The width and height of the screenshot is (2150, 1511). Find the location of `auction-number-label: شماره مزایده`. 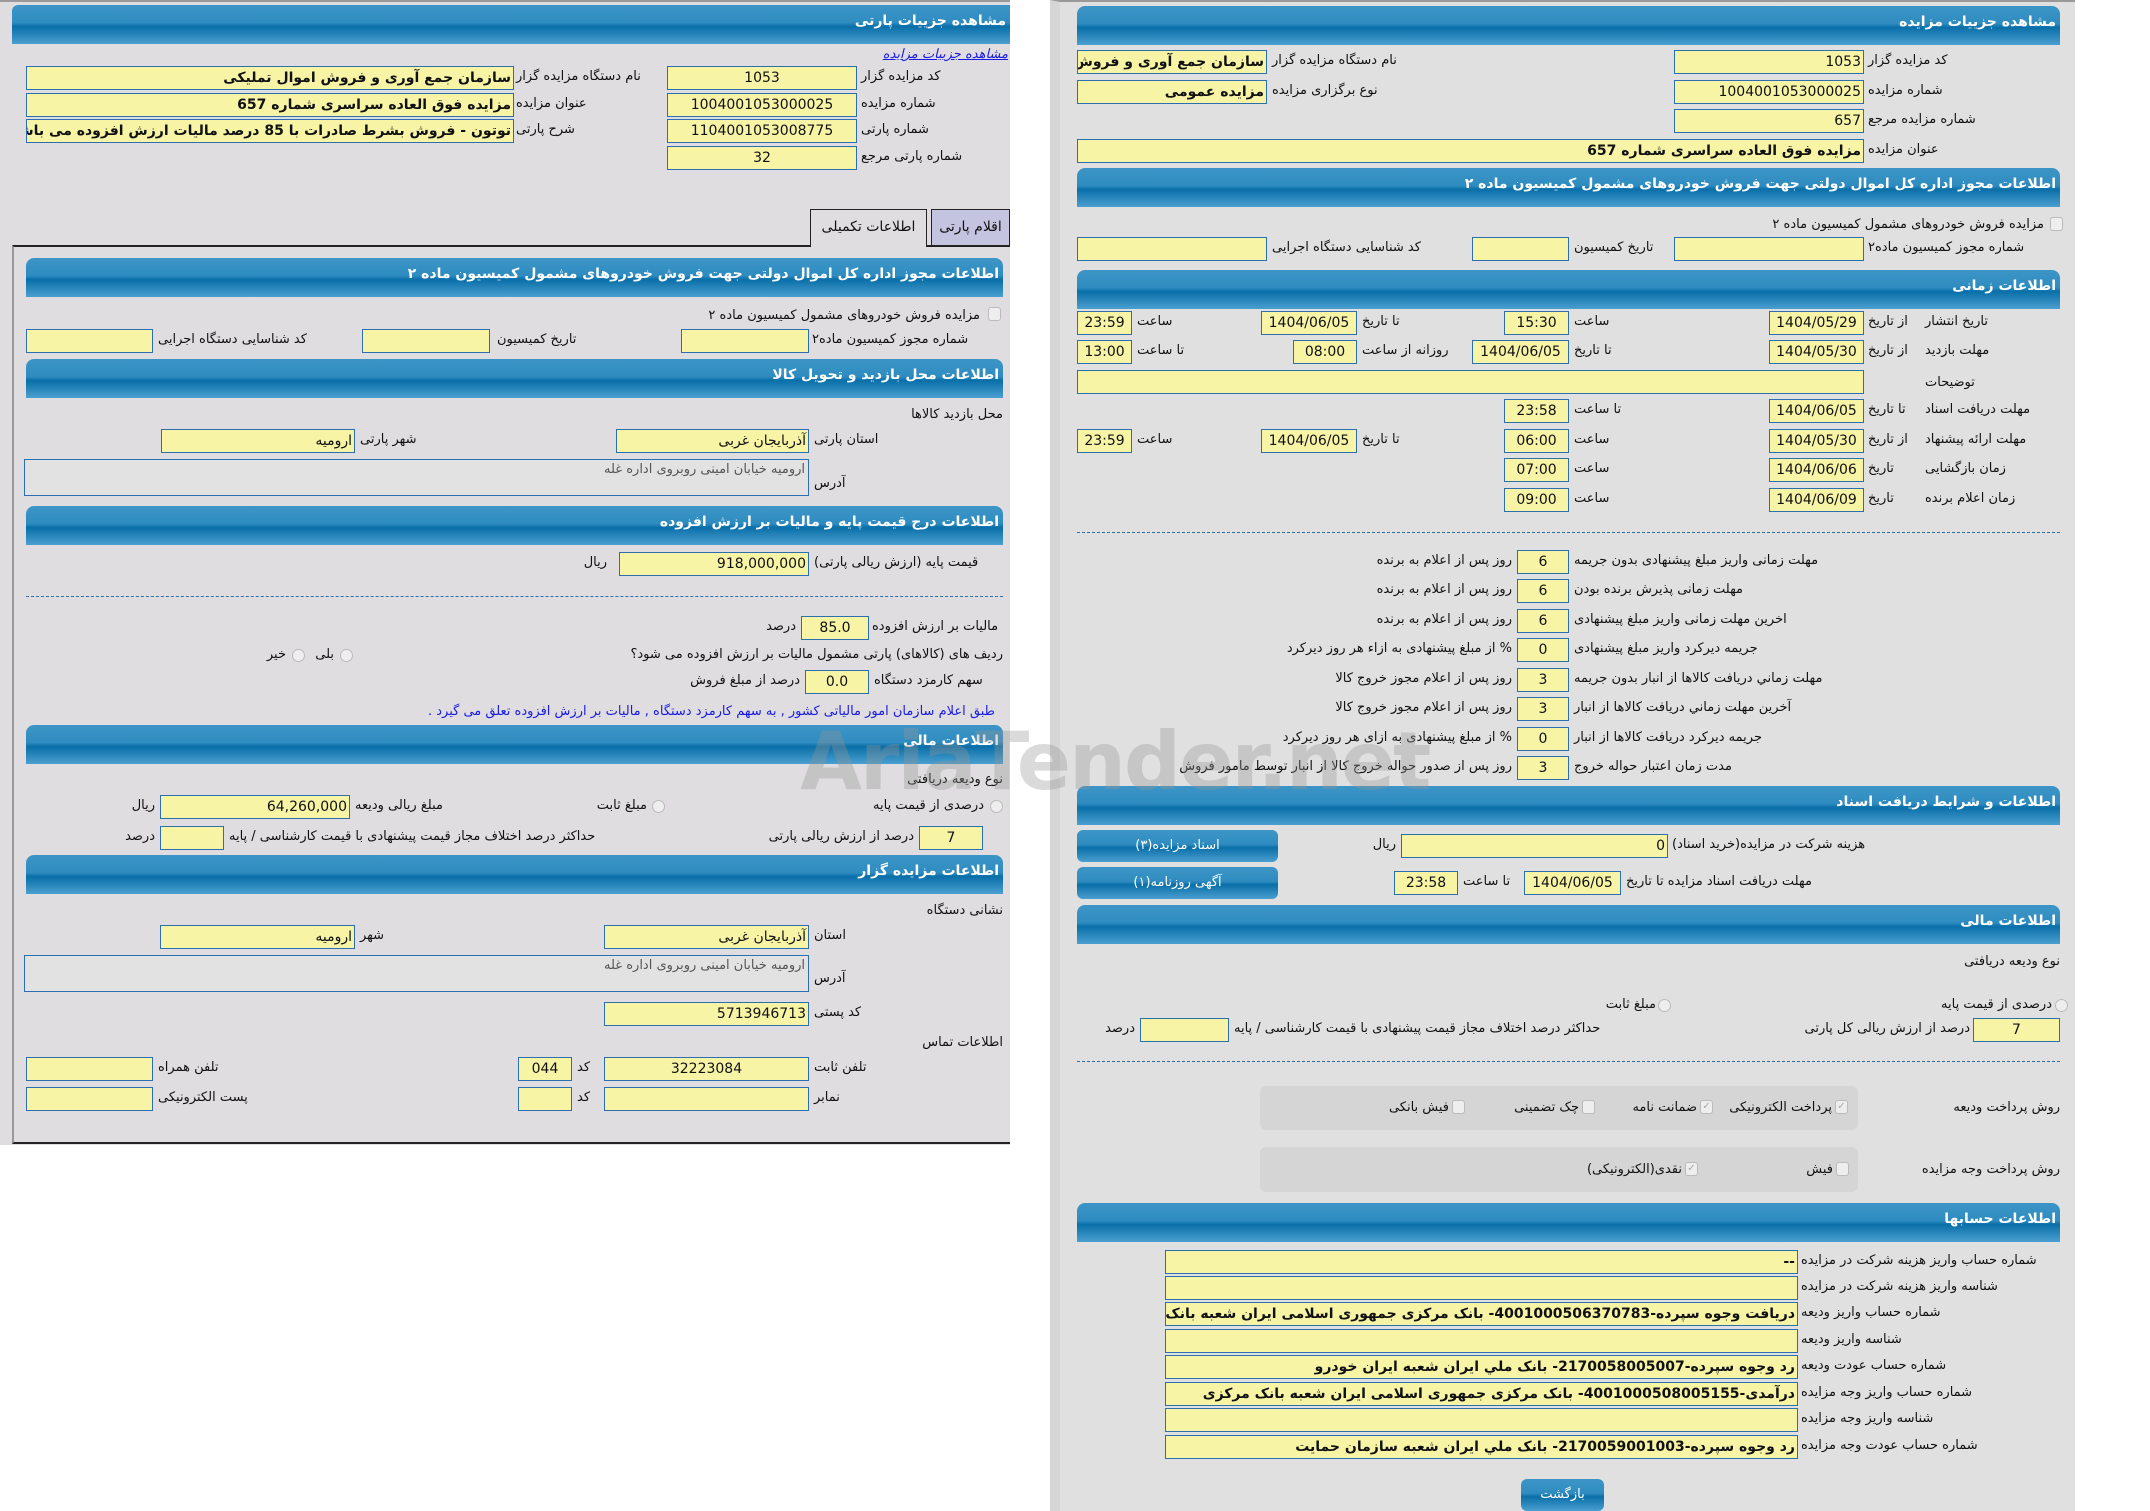

auction-number-label: شماره مزایده is located at coordinates (898, 103).